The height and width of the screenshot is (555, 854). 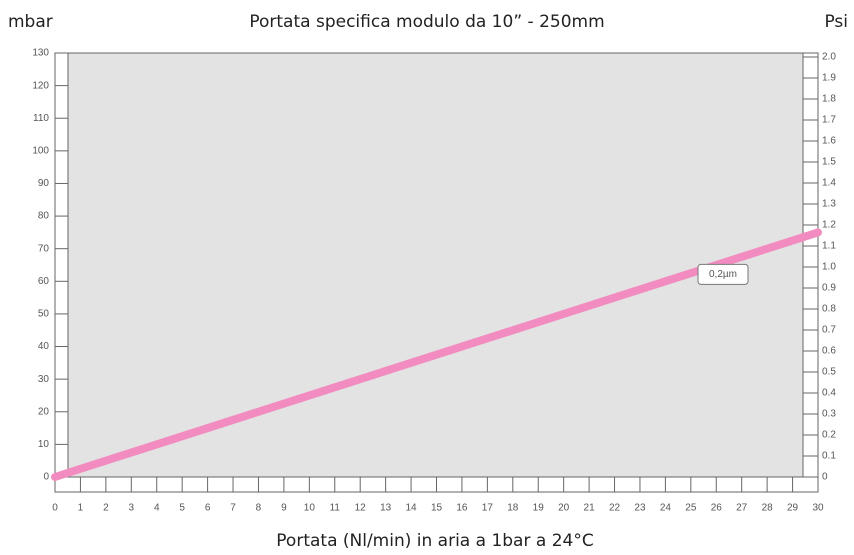 What do you see at coordinates (691, 508) in the screenshot?
I see `x-tick-label: 25` at bounding box center [691, 508].